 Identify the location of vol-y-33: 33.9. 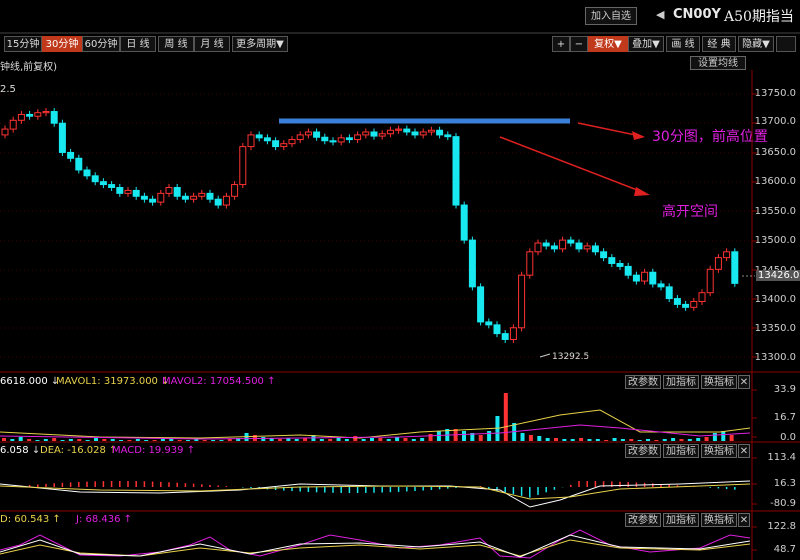
(784, 389).